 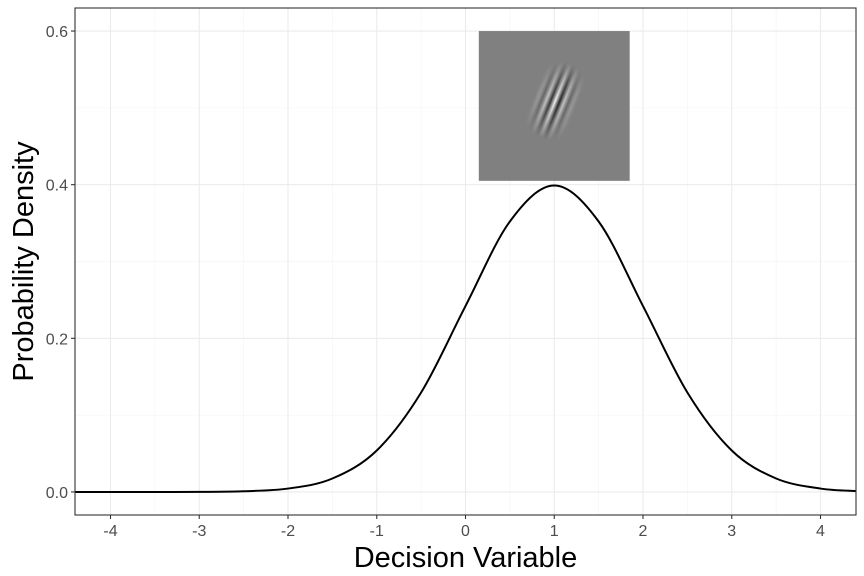 I want to click on x-tick-label: 0, so click(x=465, y=531).